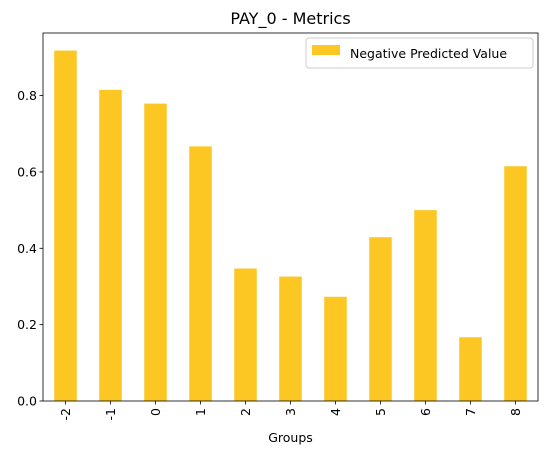 The width and height of the screenshot is (547, 458). I want to click on x-tick-label: 5, so click(380, 412).